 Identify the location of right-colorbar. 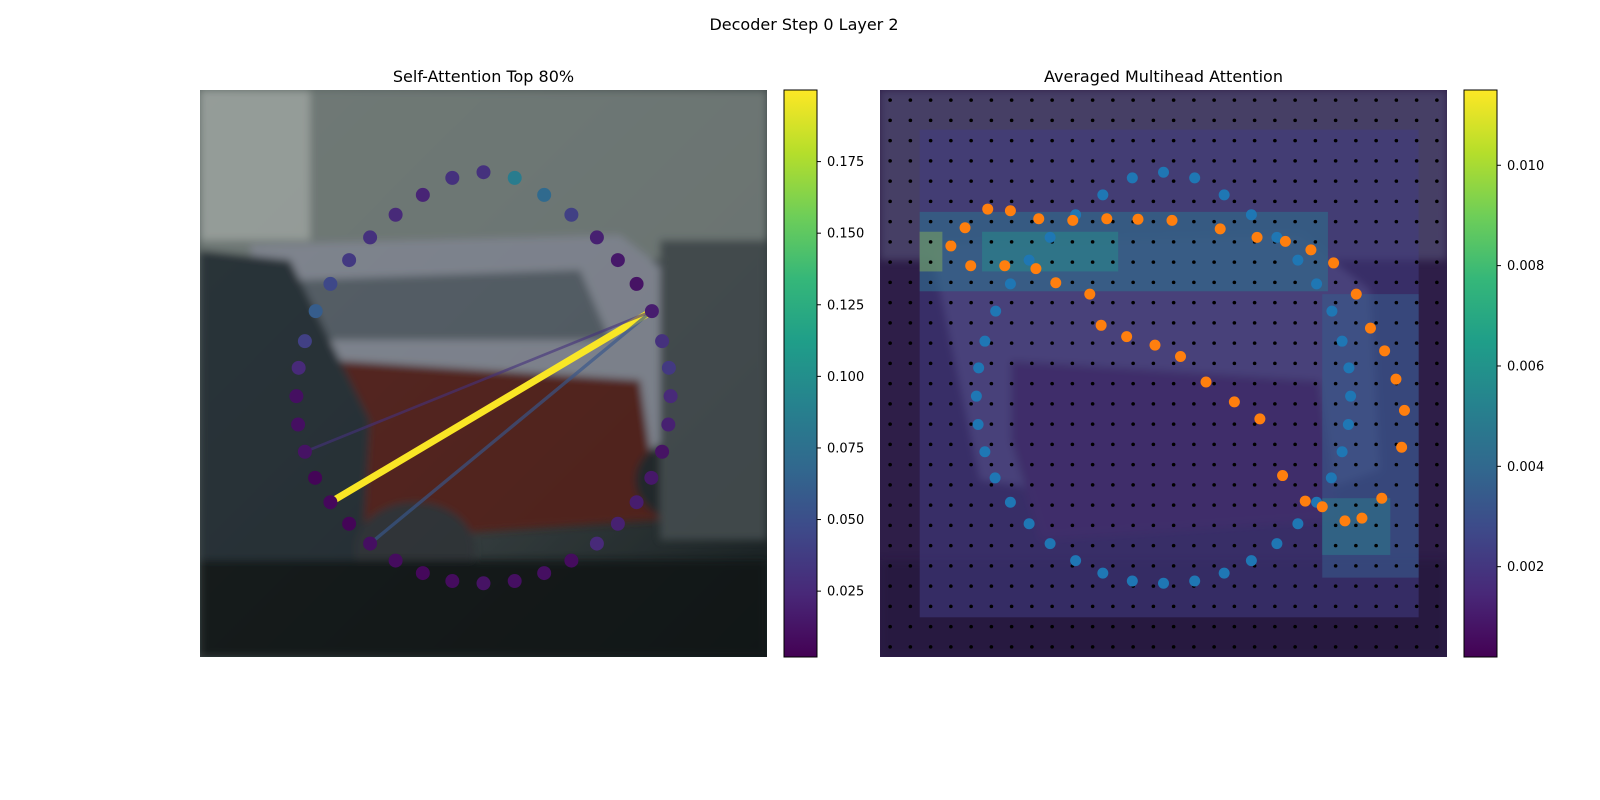
(1480, 373).